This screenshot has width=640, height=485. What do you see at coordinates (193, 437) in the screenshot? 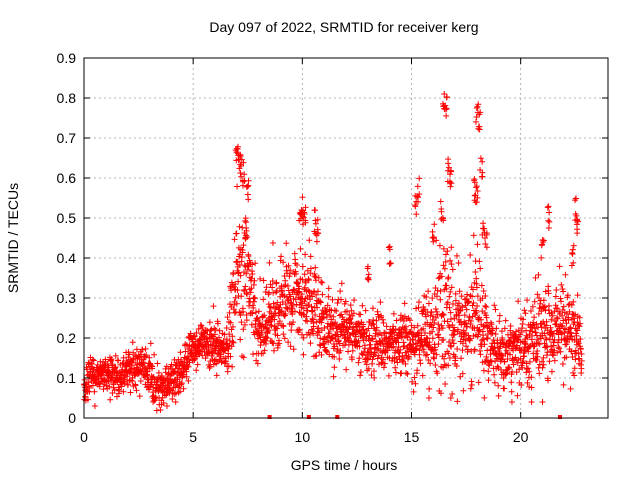
I see `x-tick-label: 5` at bounding box center [193, 437].